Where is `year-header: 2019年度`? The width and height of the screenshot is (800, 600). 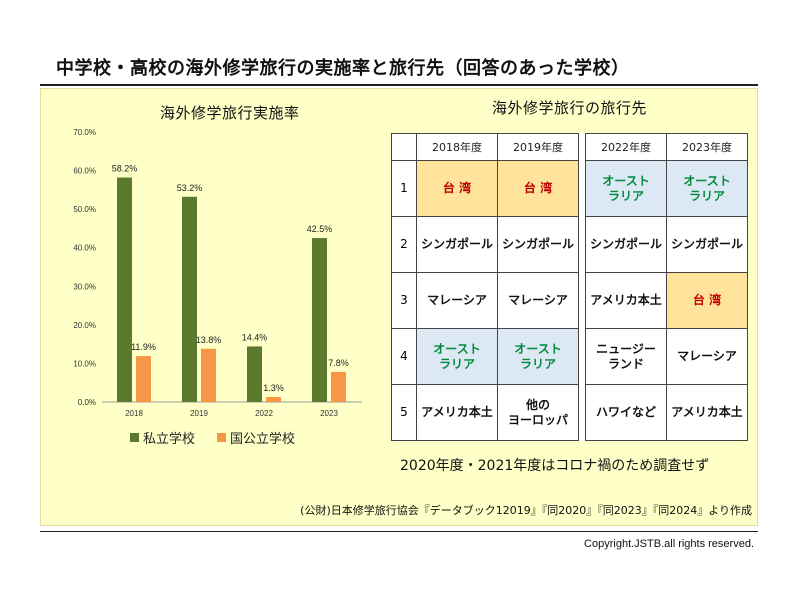
year-header: 2019年度 is located at coordinates (538, 147).